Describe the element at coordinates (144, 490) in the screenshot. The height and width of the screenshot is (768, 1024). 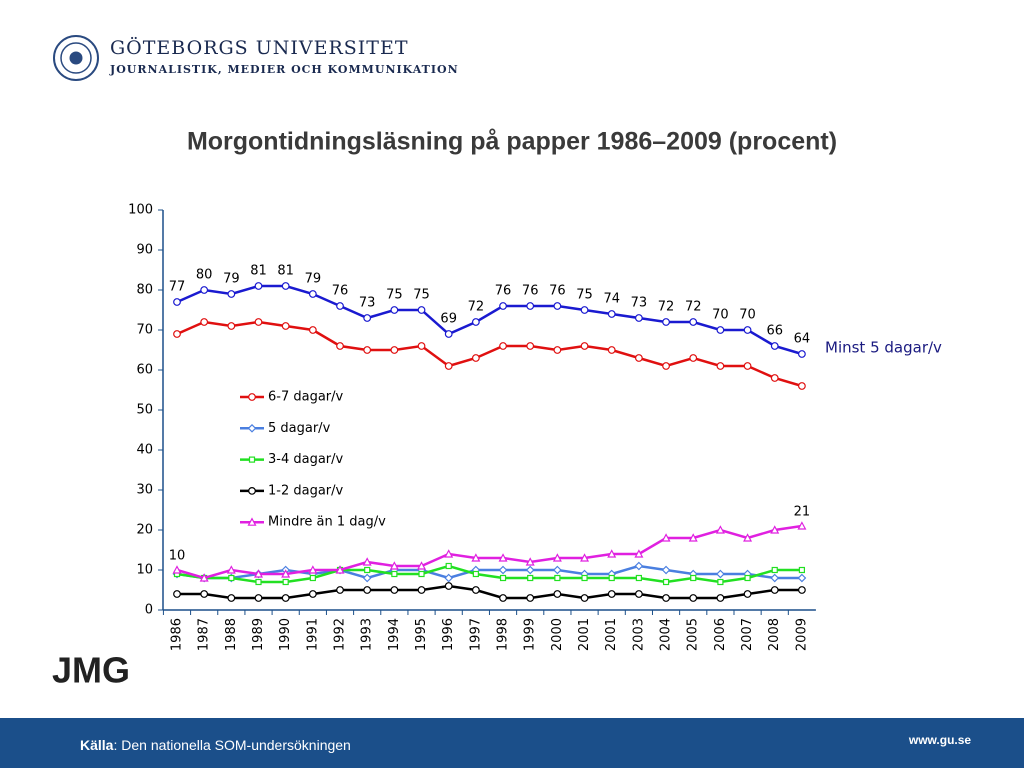
I see `y-tick-label: 30` at that location.